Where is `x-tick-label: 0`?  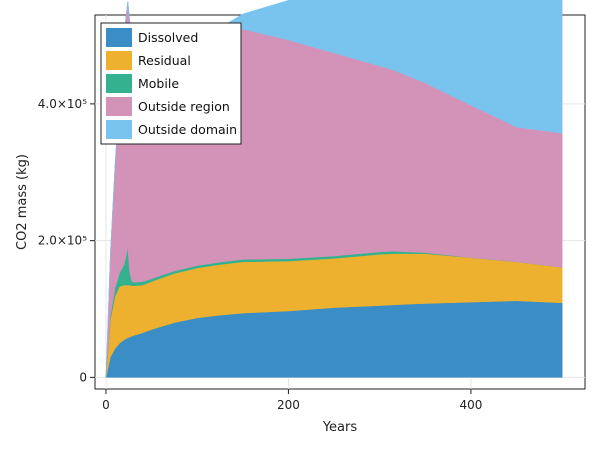
x-tick-label: 0 is located at coordinates (106, 405).